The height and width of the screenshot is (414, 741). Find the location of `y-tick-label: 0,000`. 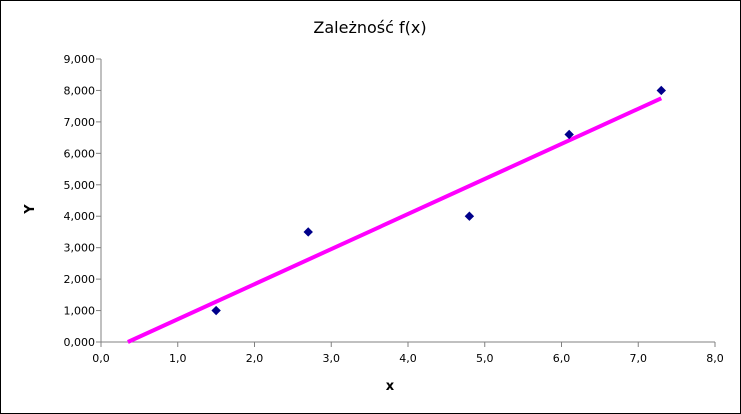

y-tick-label: 0,000 is located at coordinates (80, 342).